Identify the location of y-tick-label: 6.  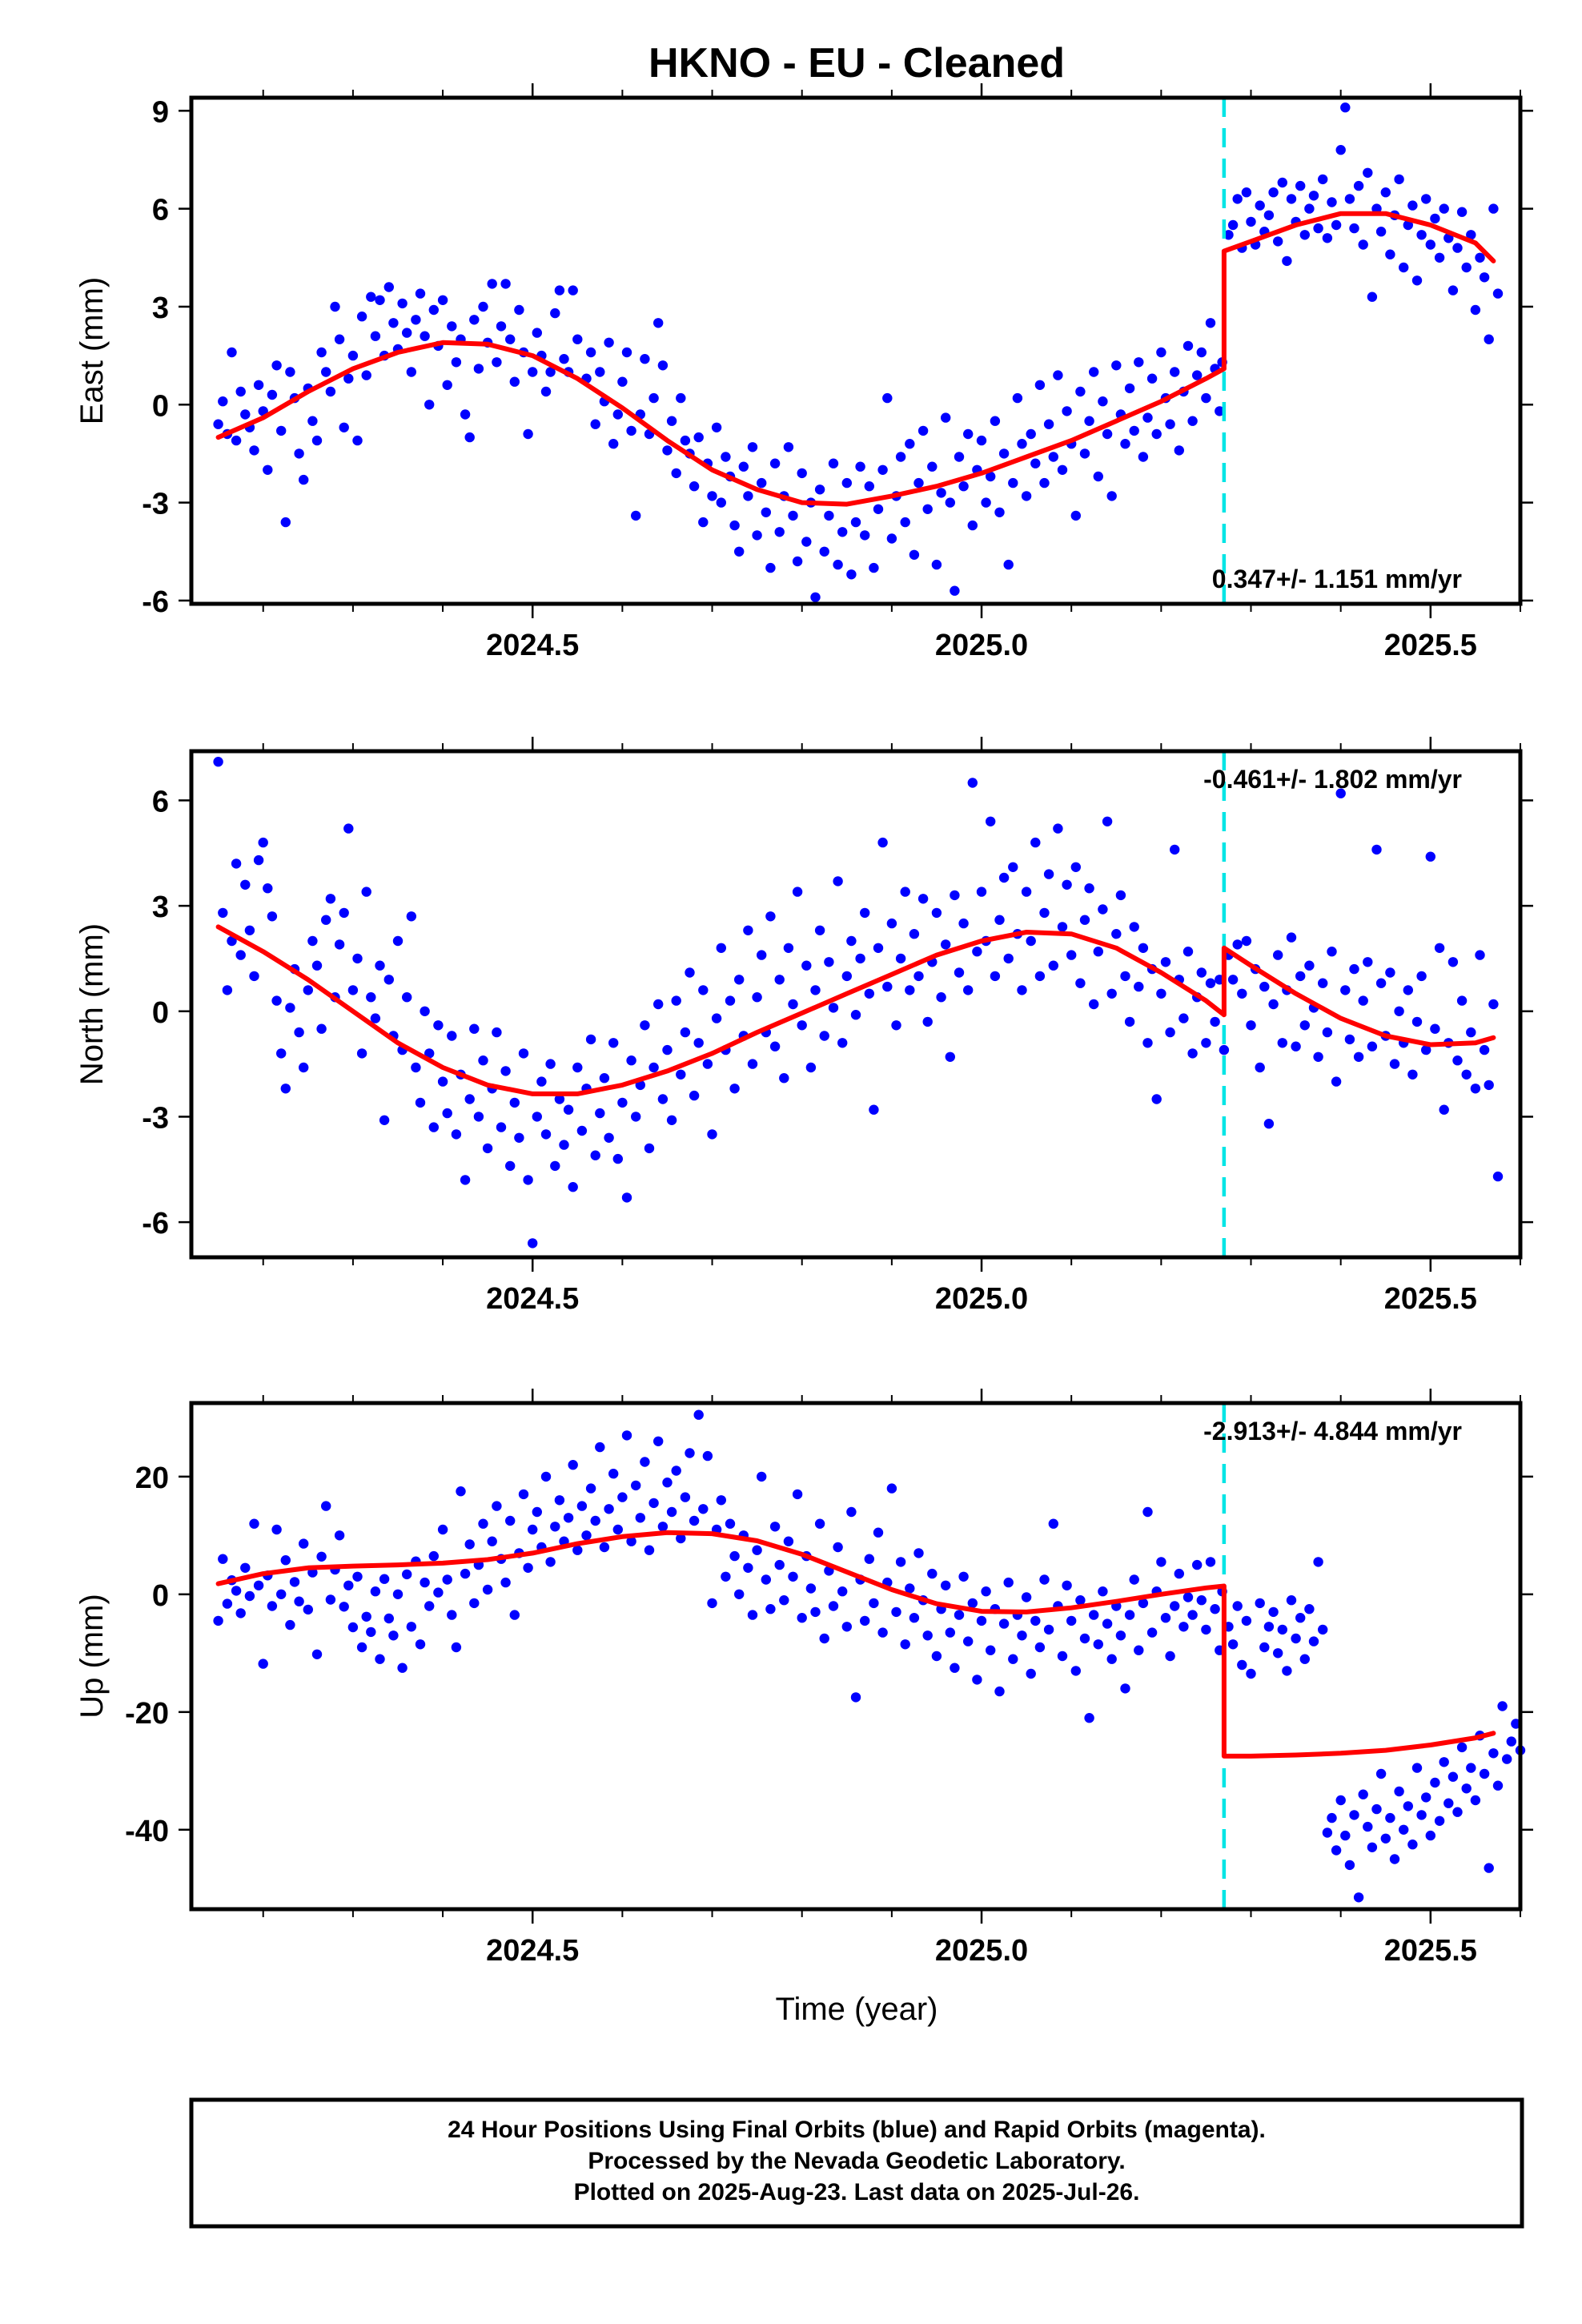
(161, 801).